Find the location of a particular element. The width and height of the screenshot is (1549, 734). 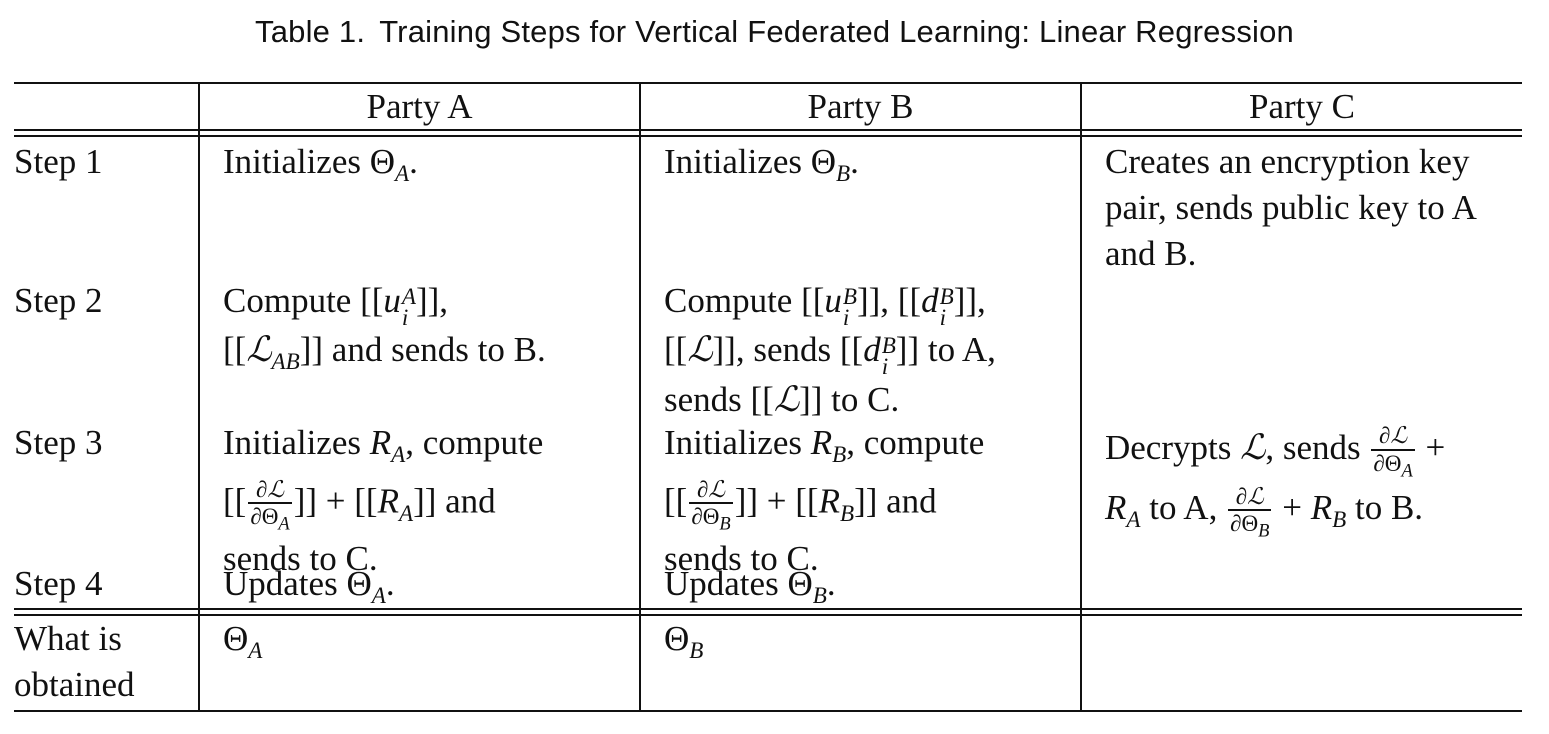

rule-bottom is located at coordinates (768, 711).